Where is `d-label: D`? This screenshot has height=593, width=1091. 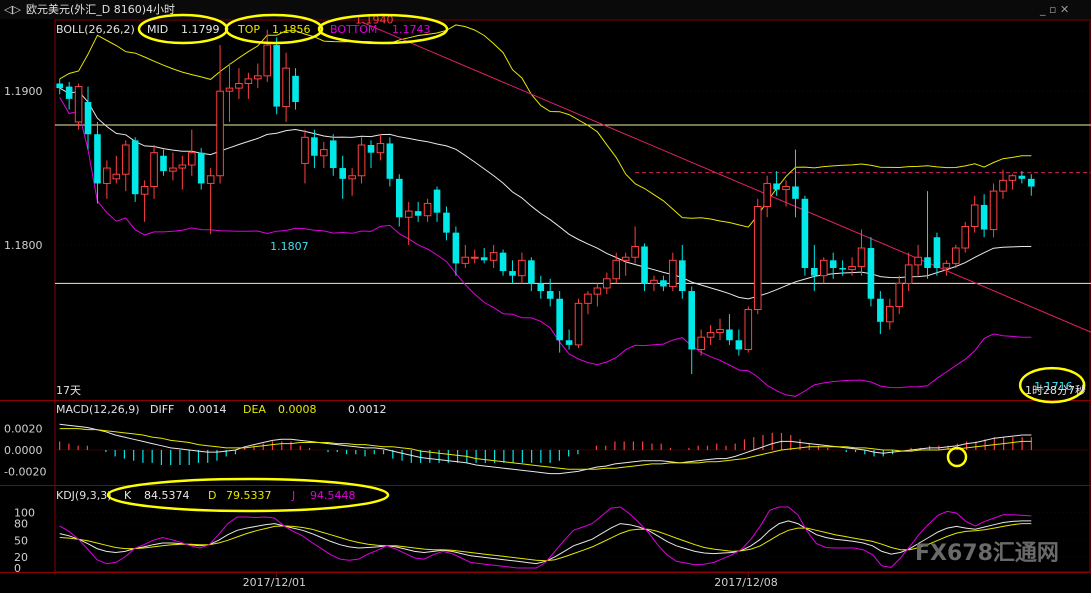 d-label: D is located at coordinates (212, 495).